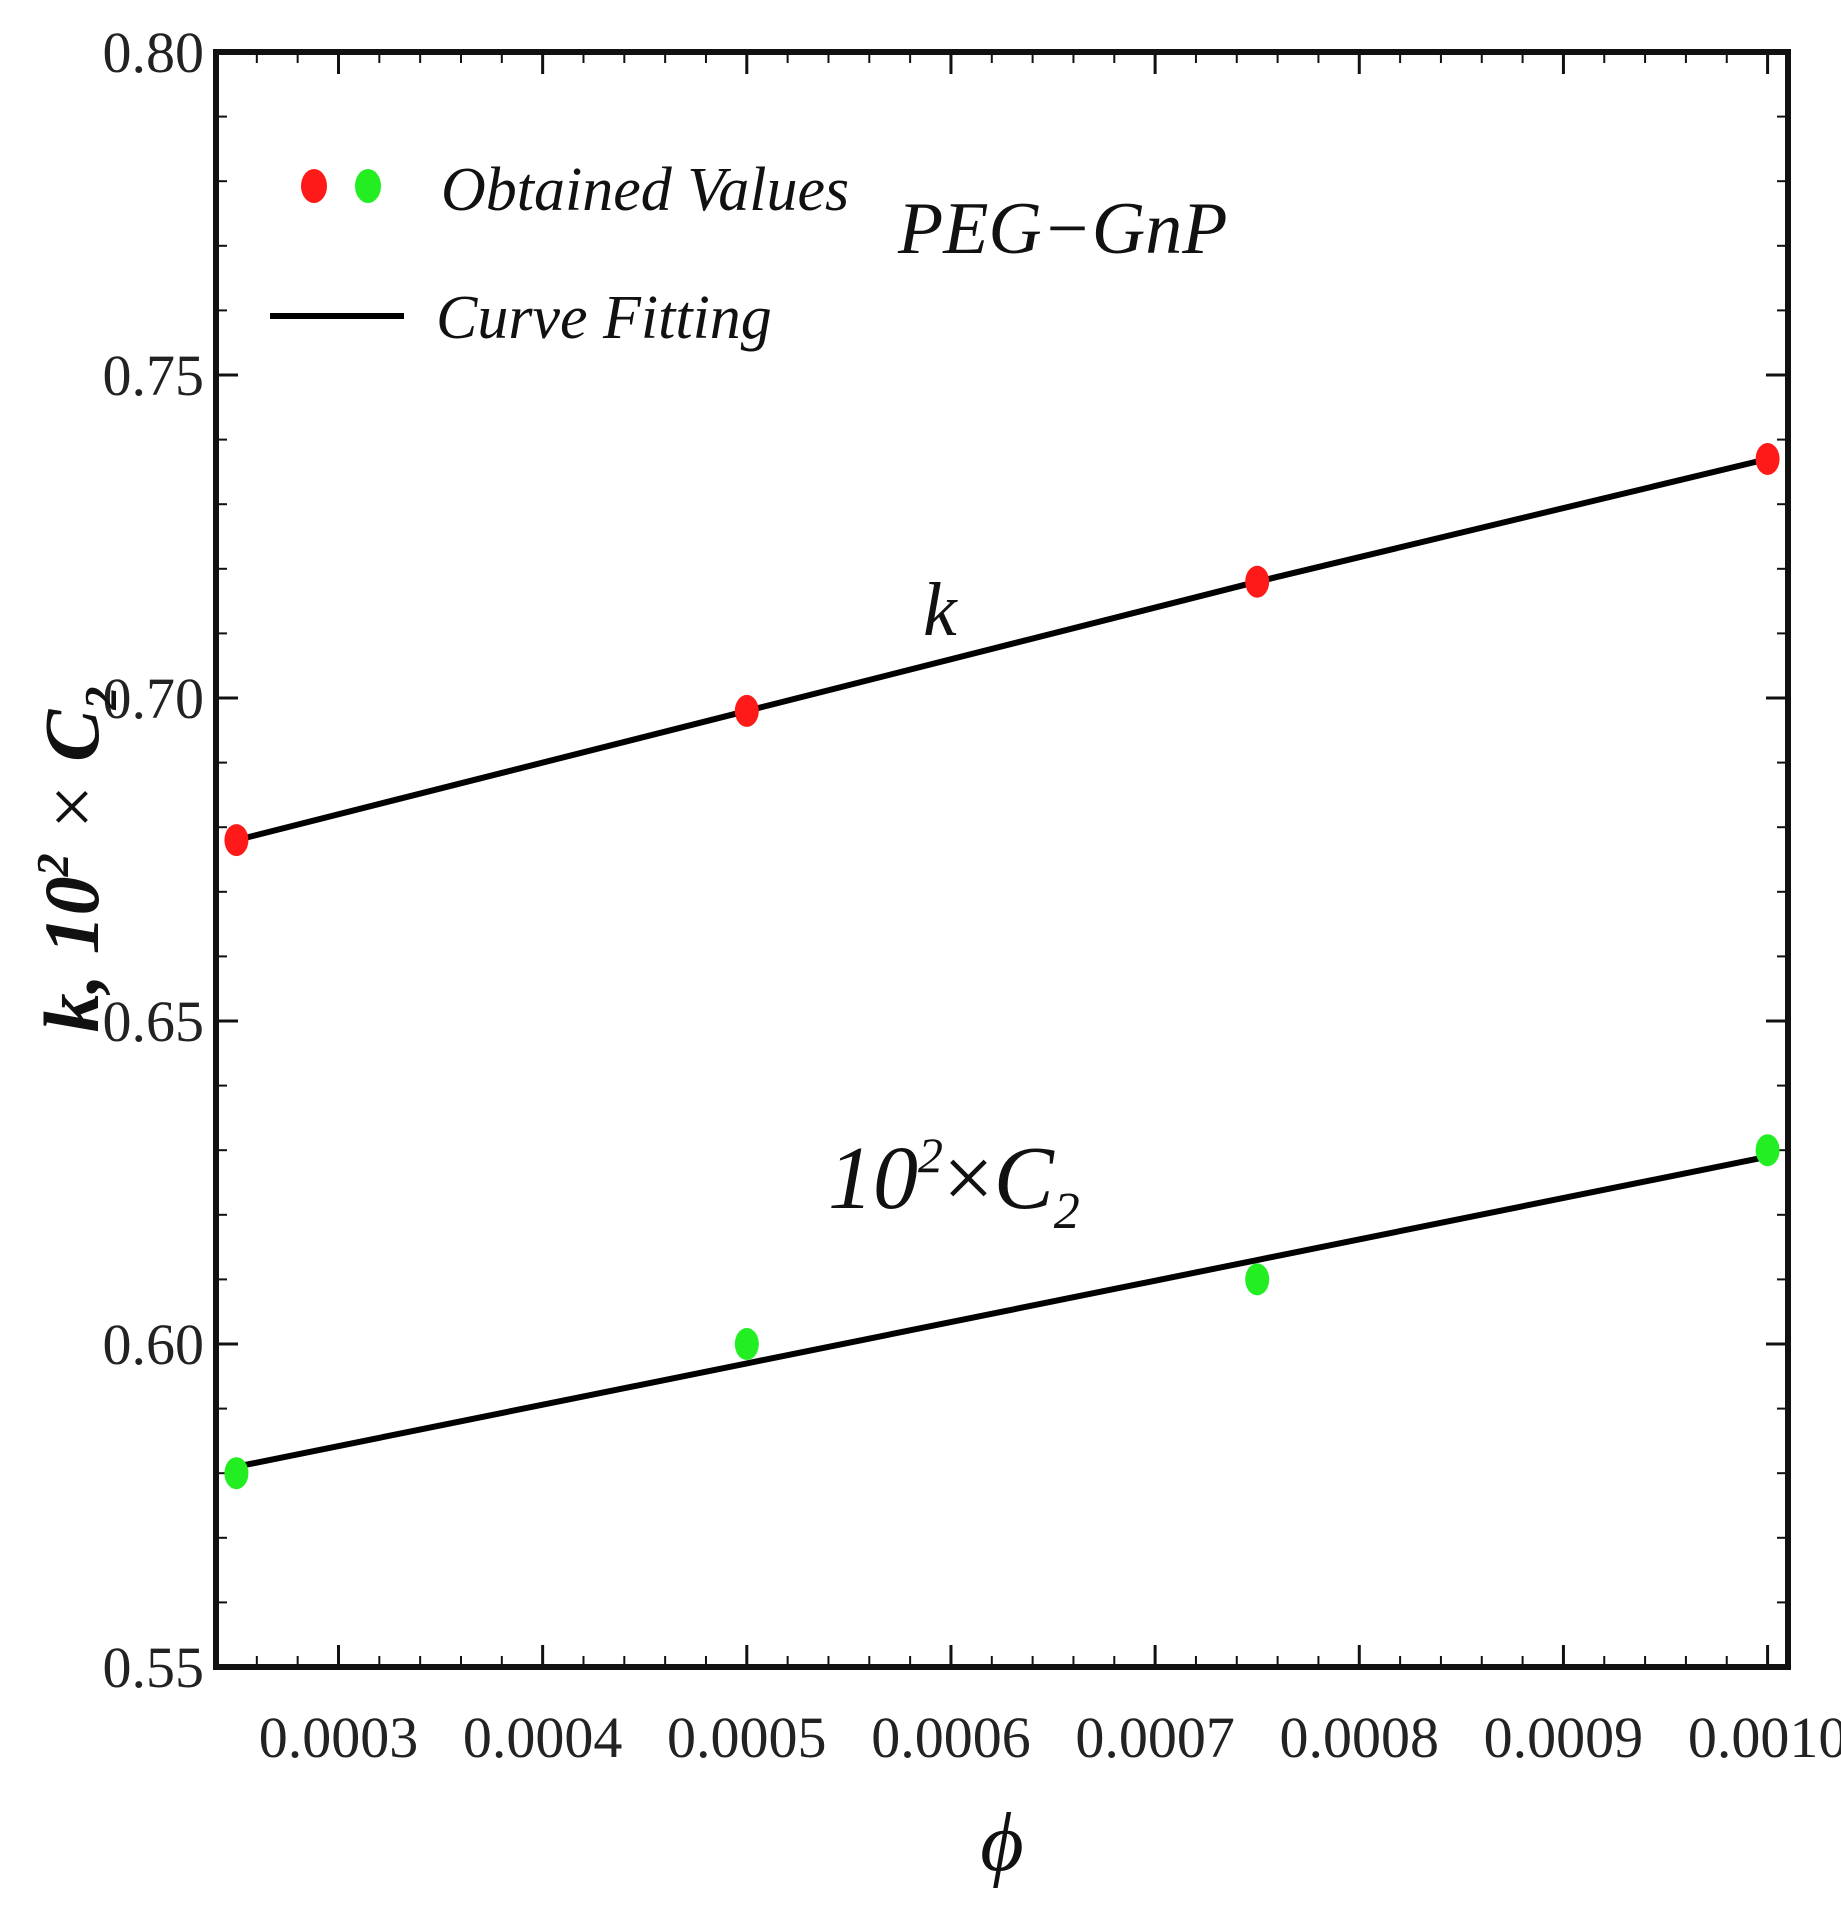  Describe the element at coordinates (1067, 1211) in the screenshot. I see `c2-label-sub: 2` at that location.